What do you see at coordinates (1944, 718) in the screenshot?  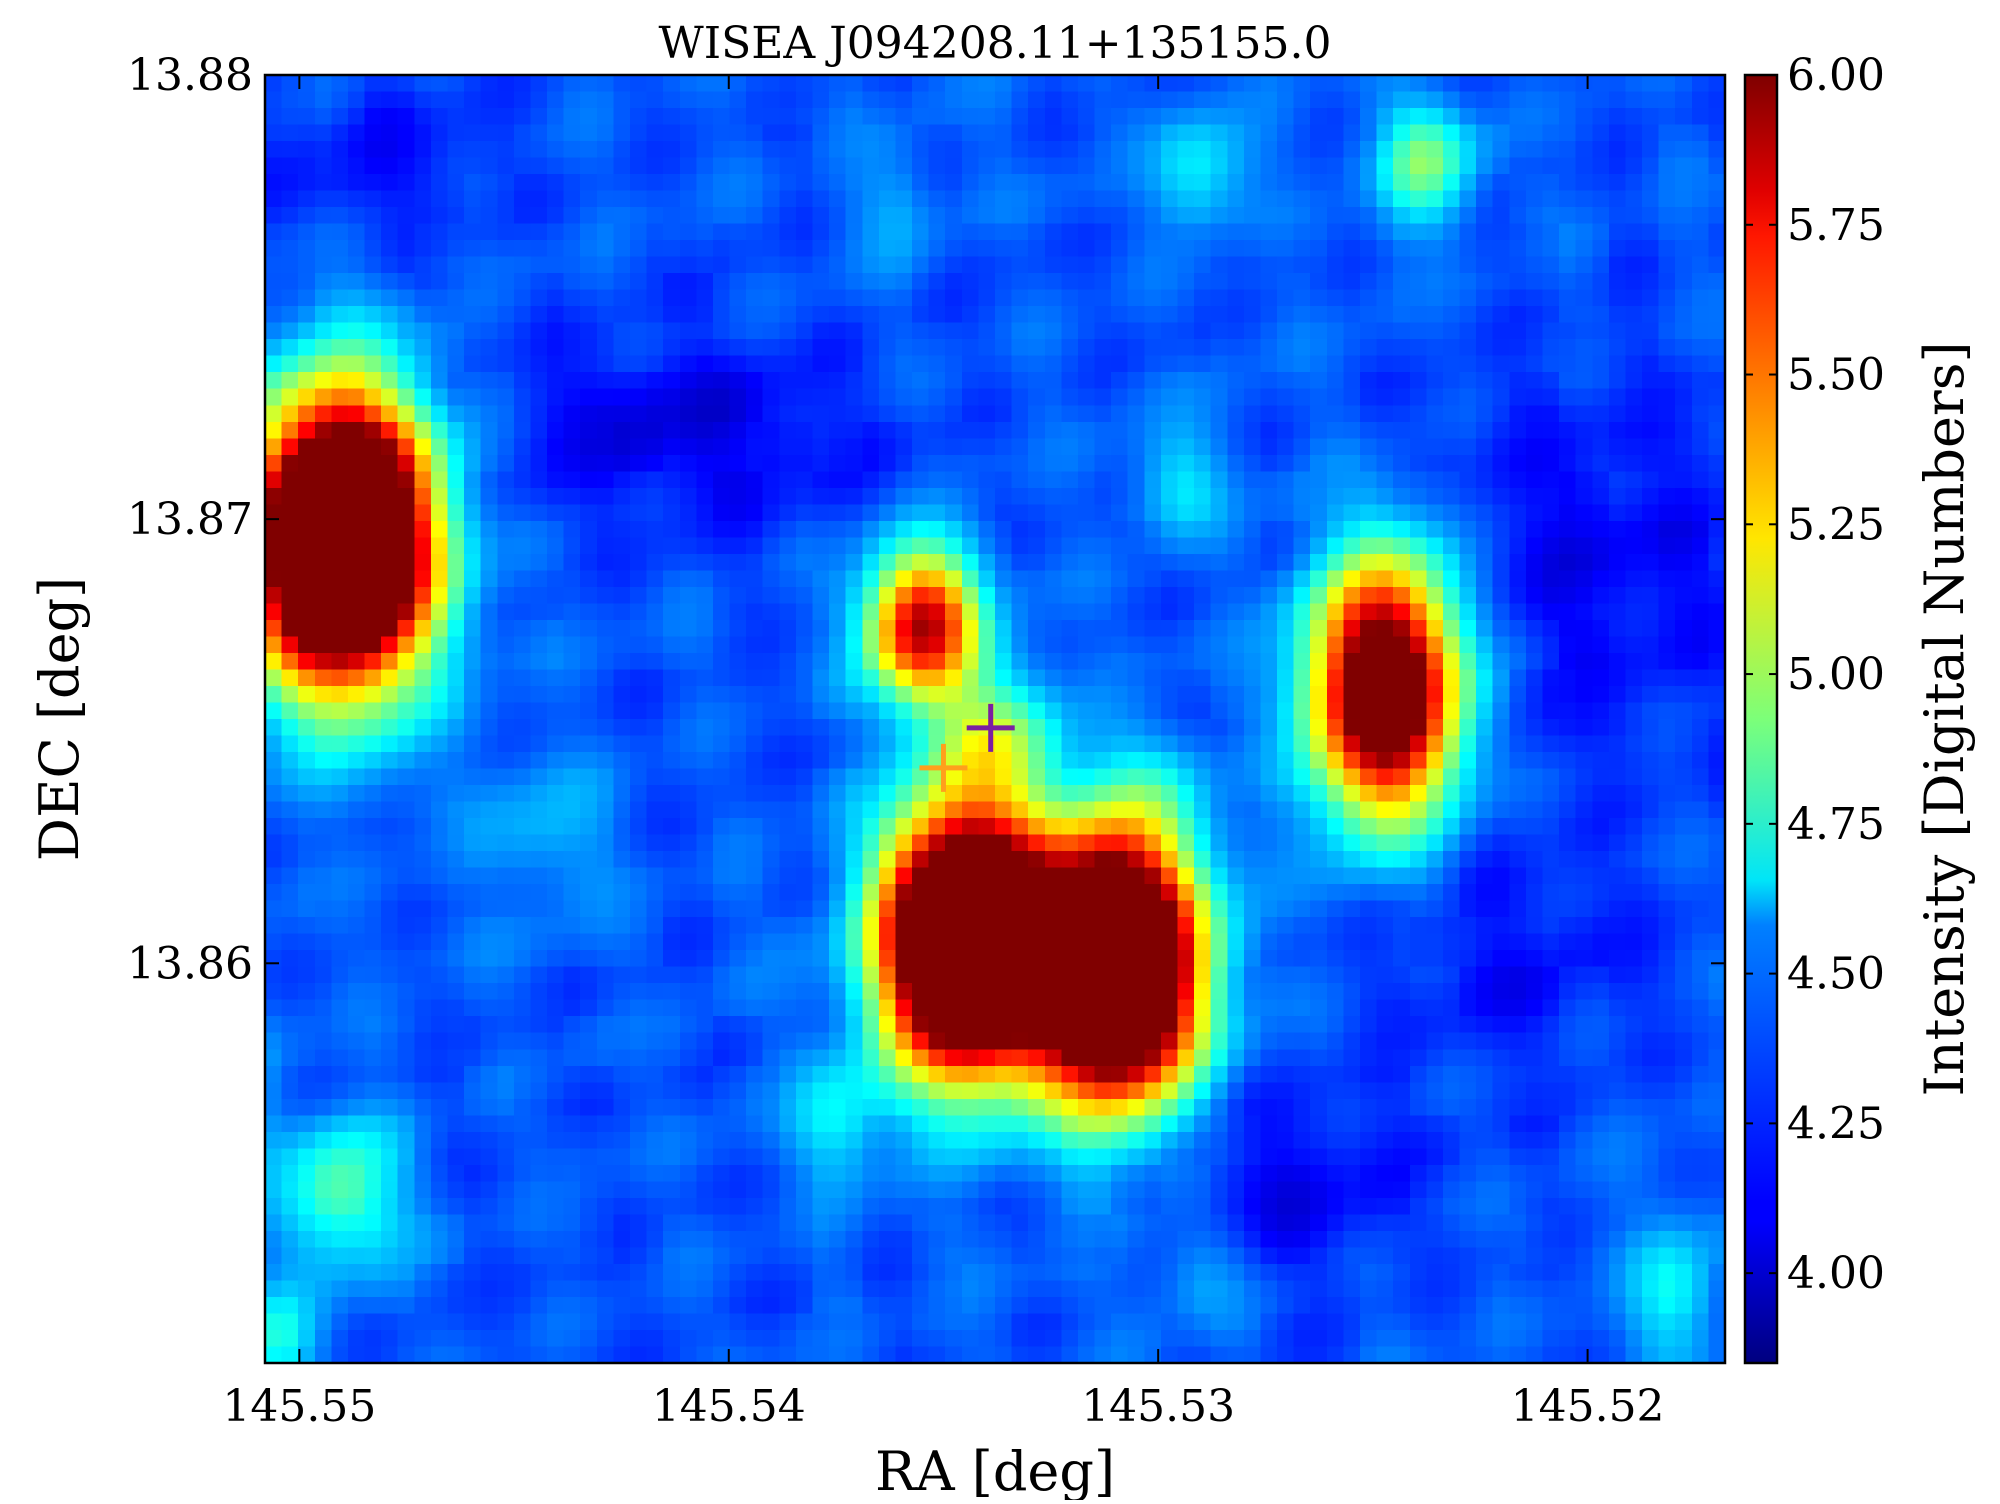 I see `colorbar-label: Intensity [Digital Numbers]` at bounding box center [1944, 718].